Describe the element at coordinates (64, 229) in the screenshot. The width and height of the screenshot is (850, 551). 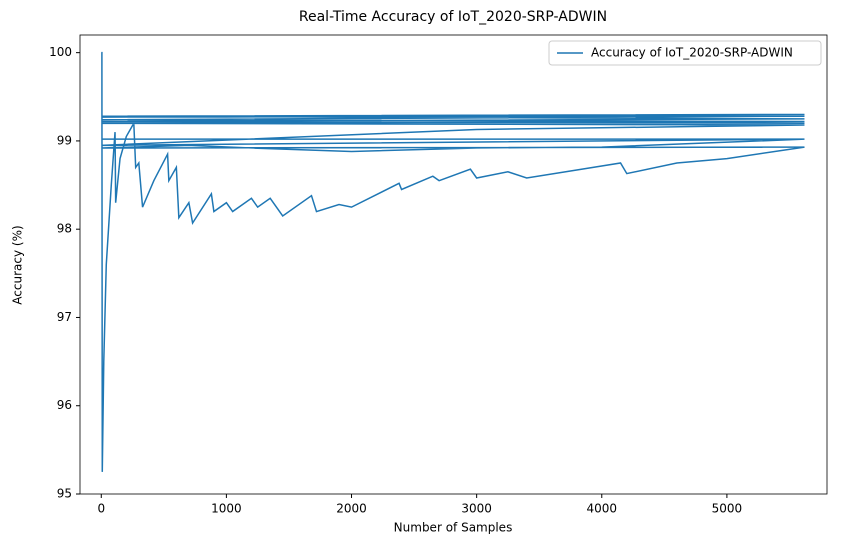
I see `y-tick-label: 98` at that location.